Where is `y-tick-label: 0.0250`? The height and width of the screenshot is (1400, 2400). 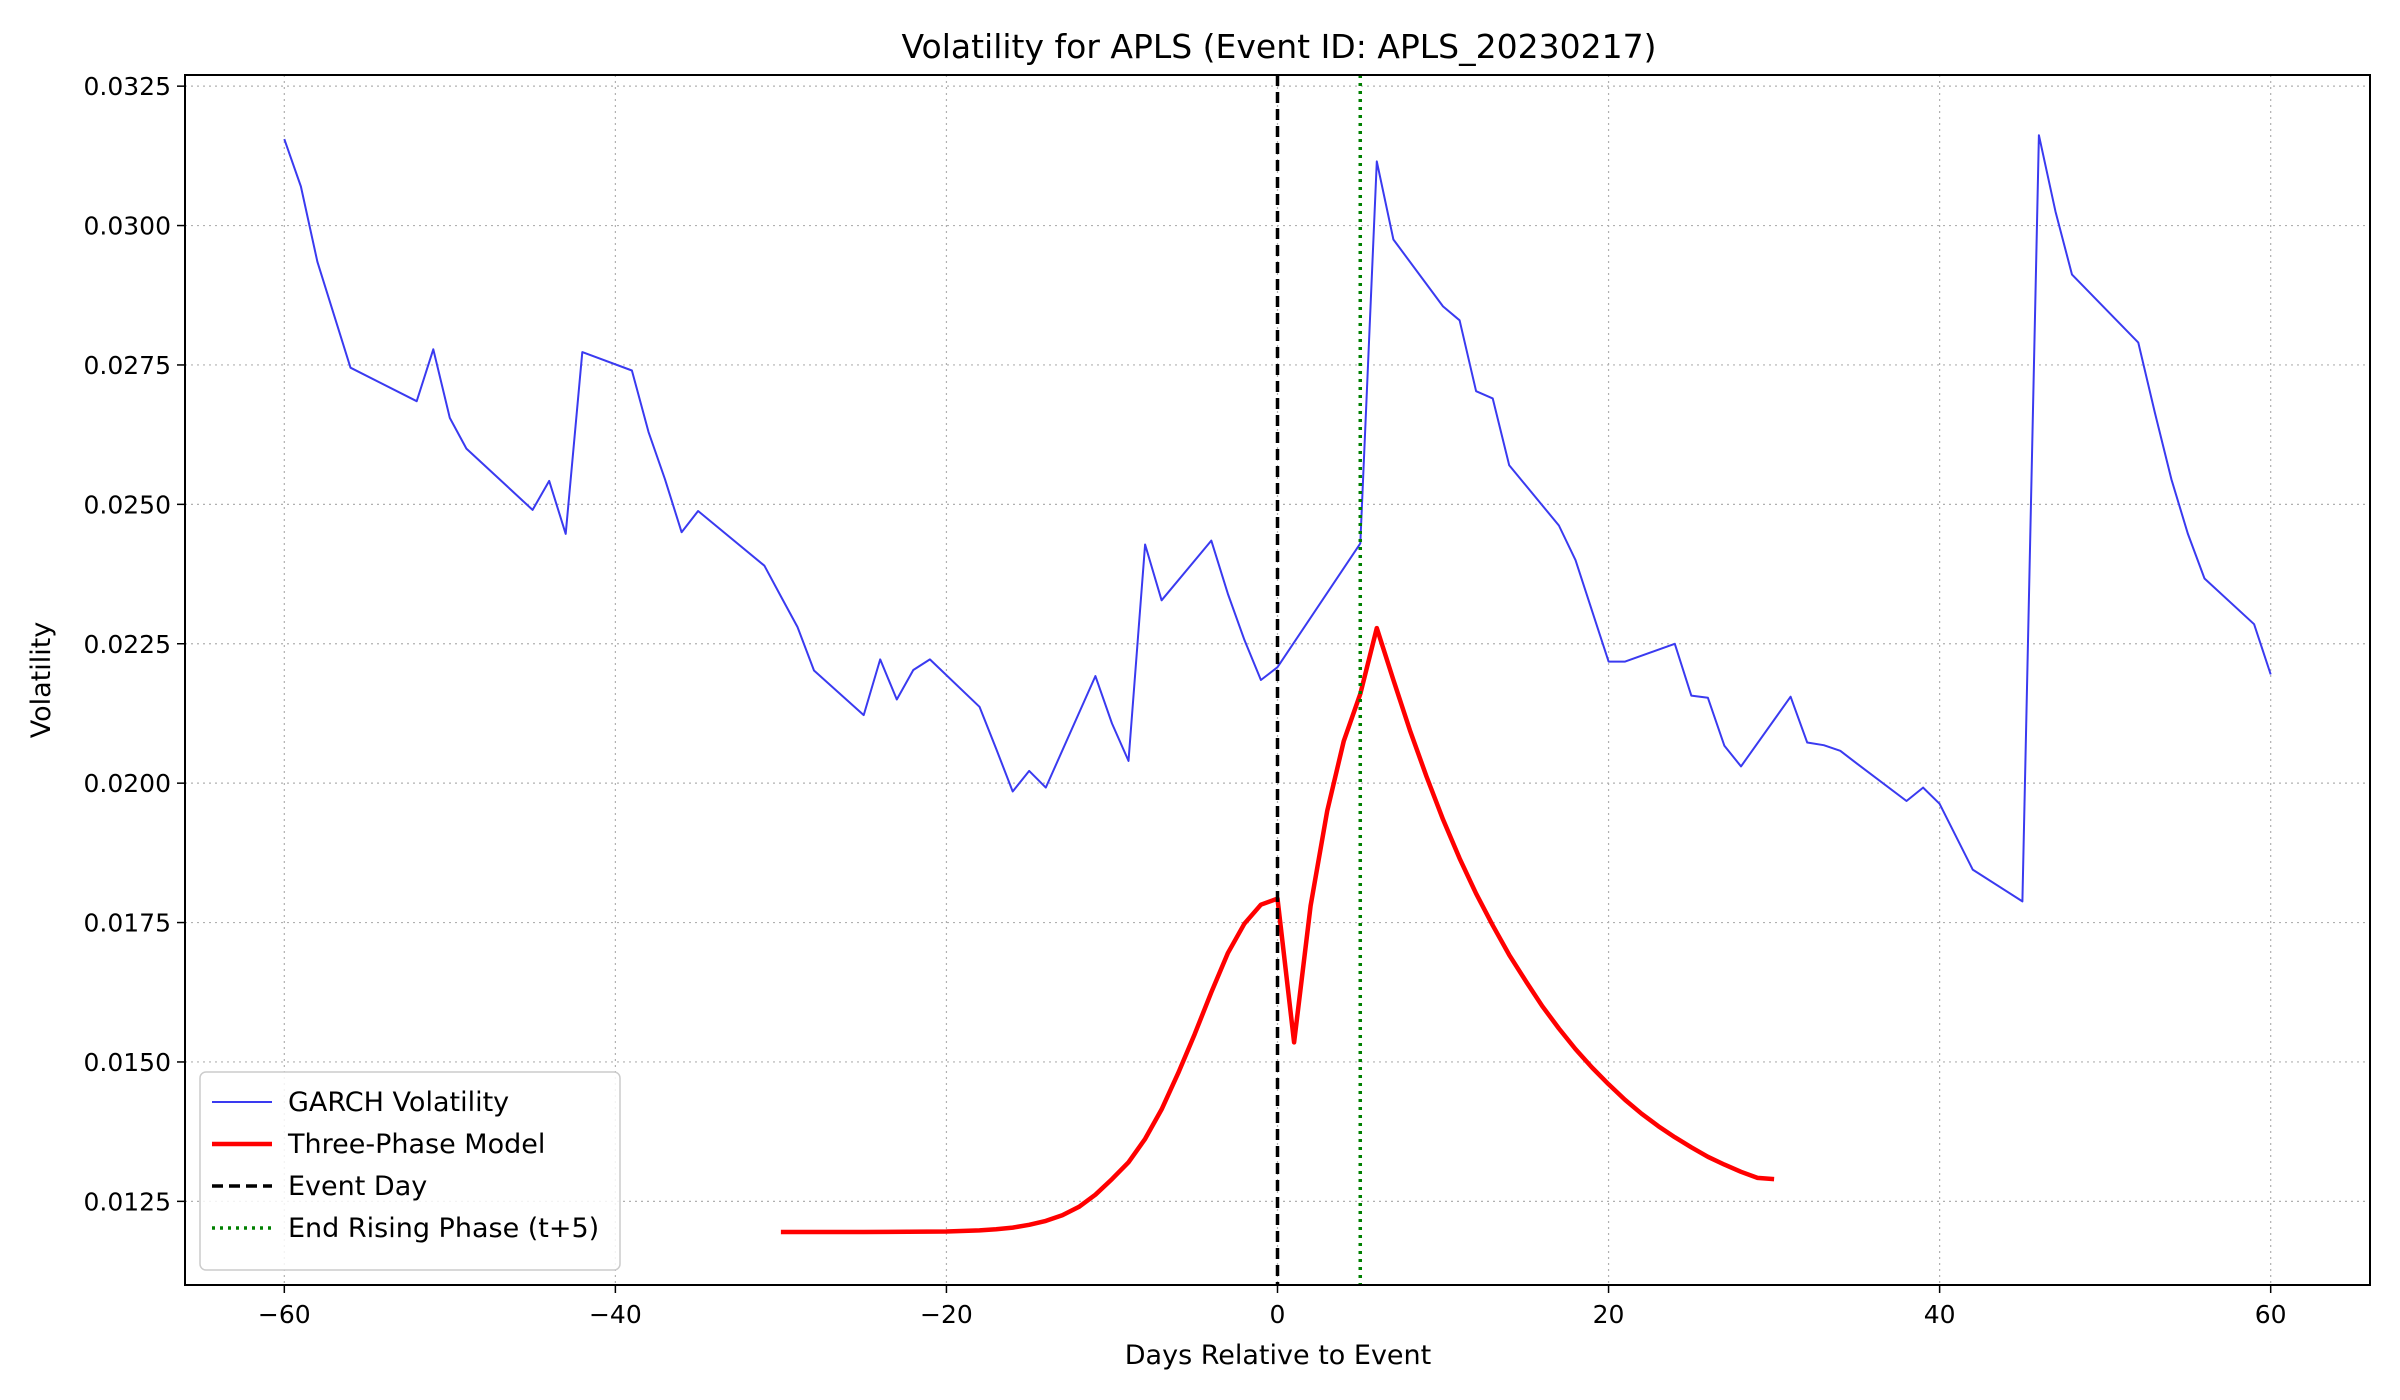
y-tick-label: 0.0250 is located at coordinates (127, 504).